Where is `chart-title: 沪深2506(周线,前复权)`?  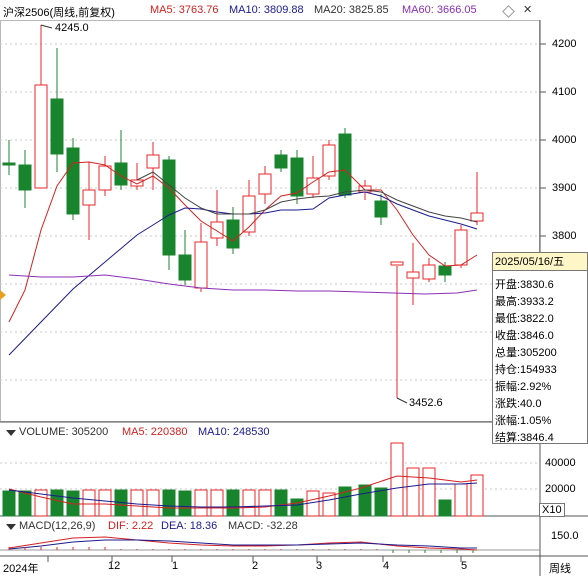
chart-title: 沪深2506(周线,前复权) is located at coordinates (59, 13).